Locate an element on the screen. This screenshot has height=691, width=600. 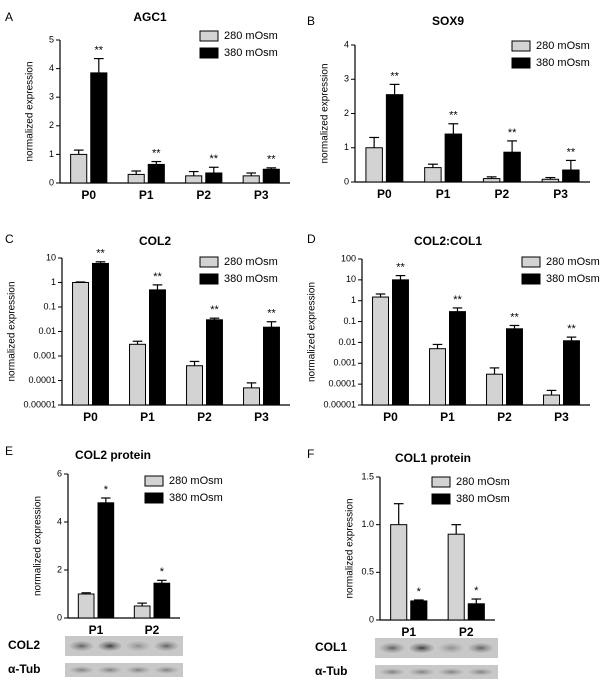
y-tick-label: 0.01 is located at coordinates (47, 331).